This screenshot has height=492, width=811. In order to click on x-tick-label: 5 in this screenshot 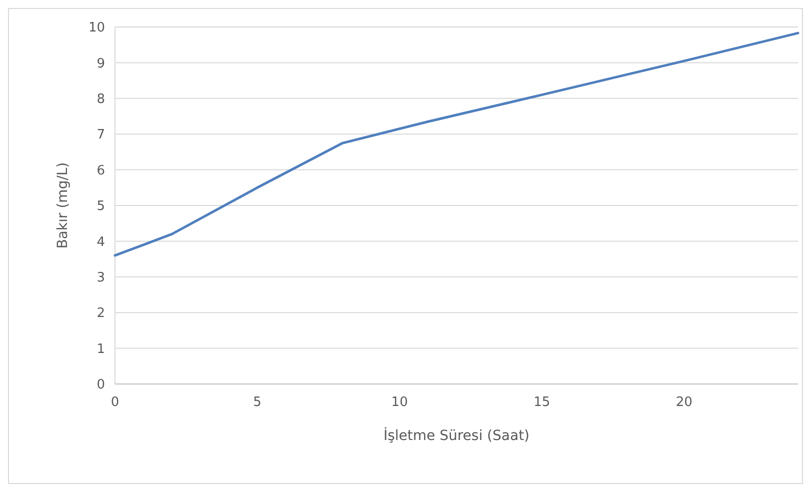, I will do `click(257, 402)`.